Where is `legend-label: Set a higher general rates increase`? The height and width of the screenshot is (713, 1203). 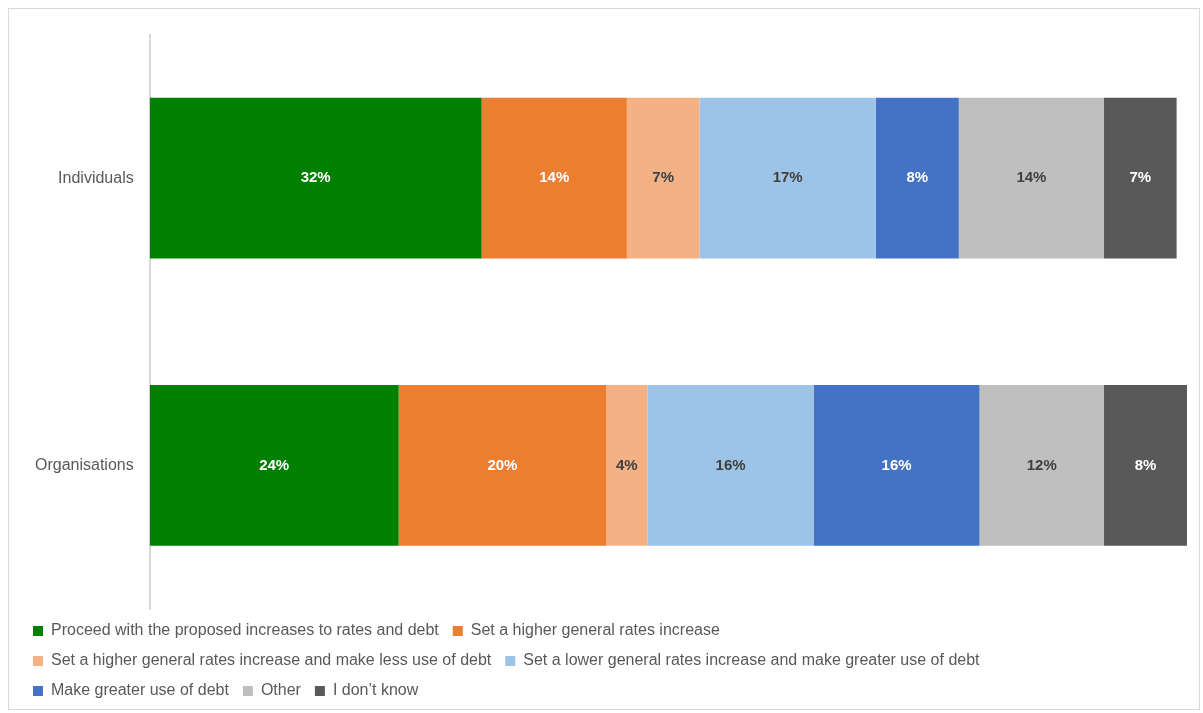
legend-label: Set a higher general rates increase is located at coordinates (595, 630).